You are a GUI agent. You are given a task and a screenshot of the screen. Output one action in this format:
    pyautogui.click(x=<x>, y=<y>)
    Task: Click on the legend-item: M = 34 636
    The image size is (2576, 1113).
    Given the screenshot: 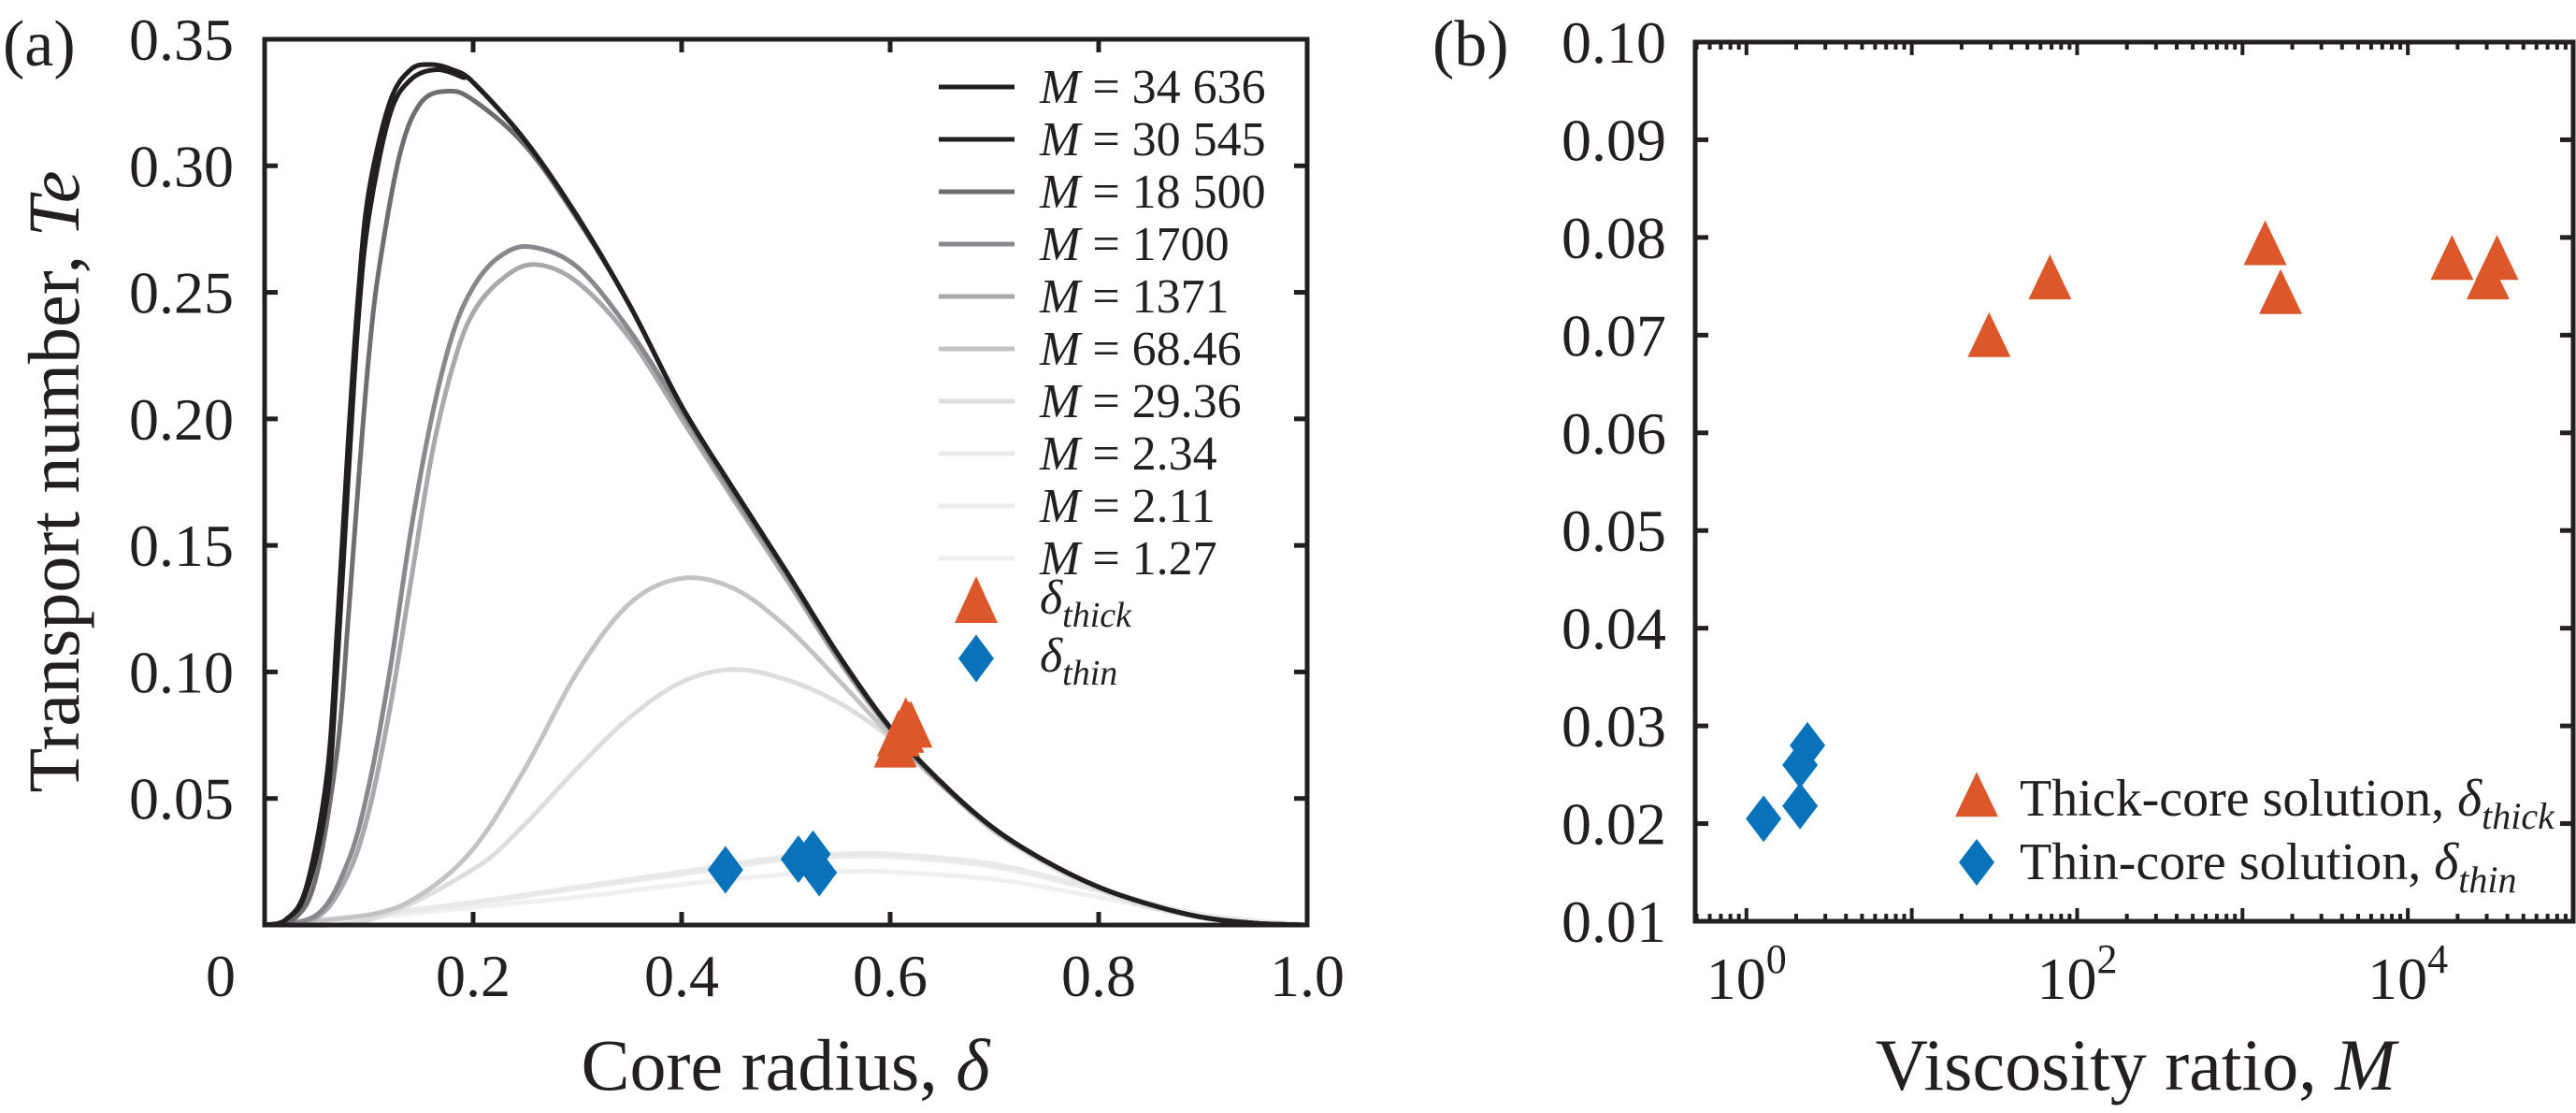 What is the action you would take?
    pyautogui.click(x=1103, y=87)
    